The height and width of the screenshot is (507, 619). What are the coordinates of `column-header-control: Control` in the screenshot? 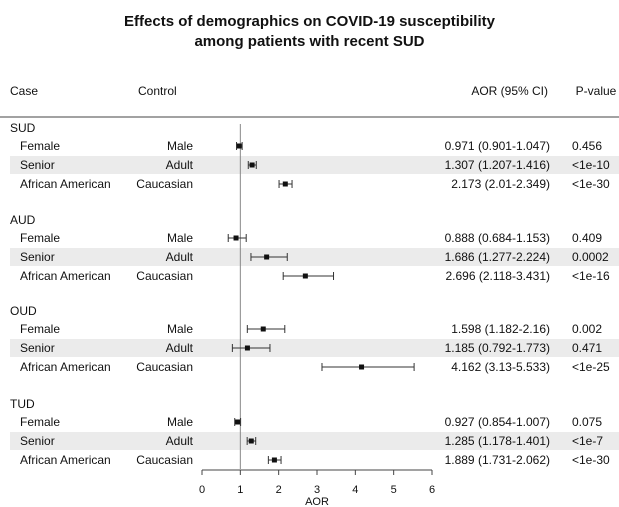 It's located at (157, 91).